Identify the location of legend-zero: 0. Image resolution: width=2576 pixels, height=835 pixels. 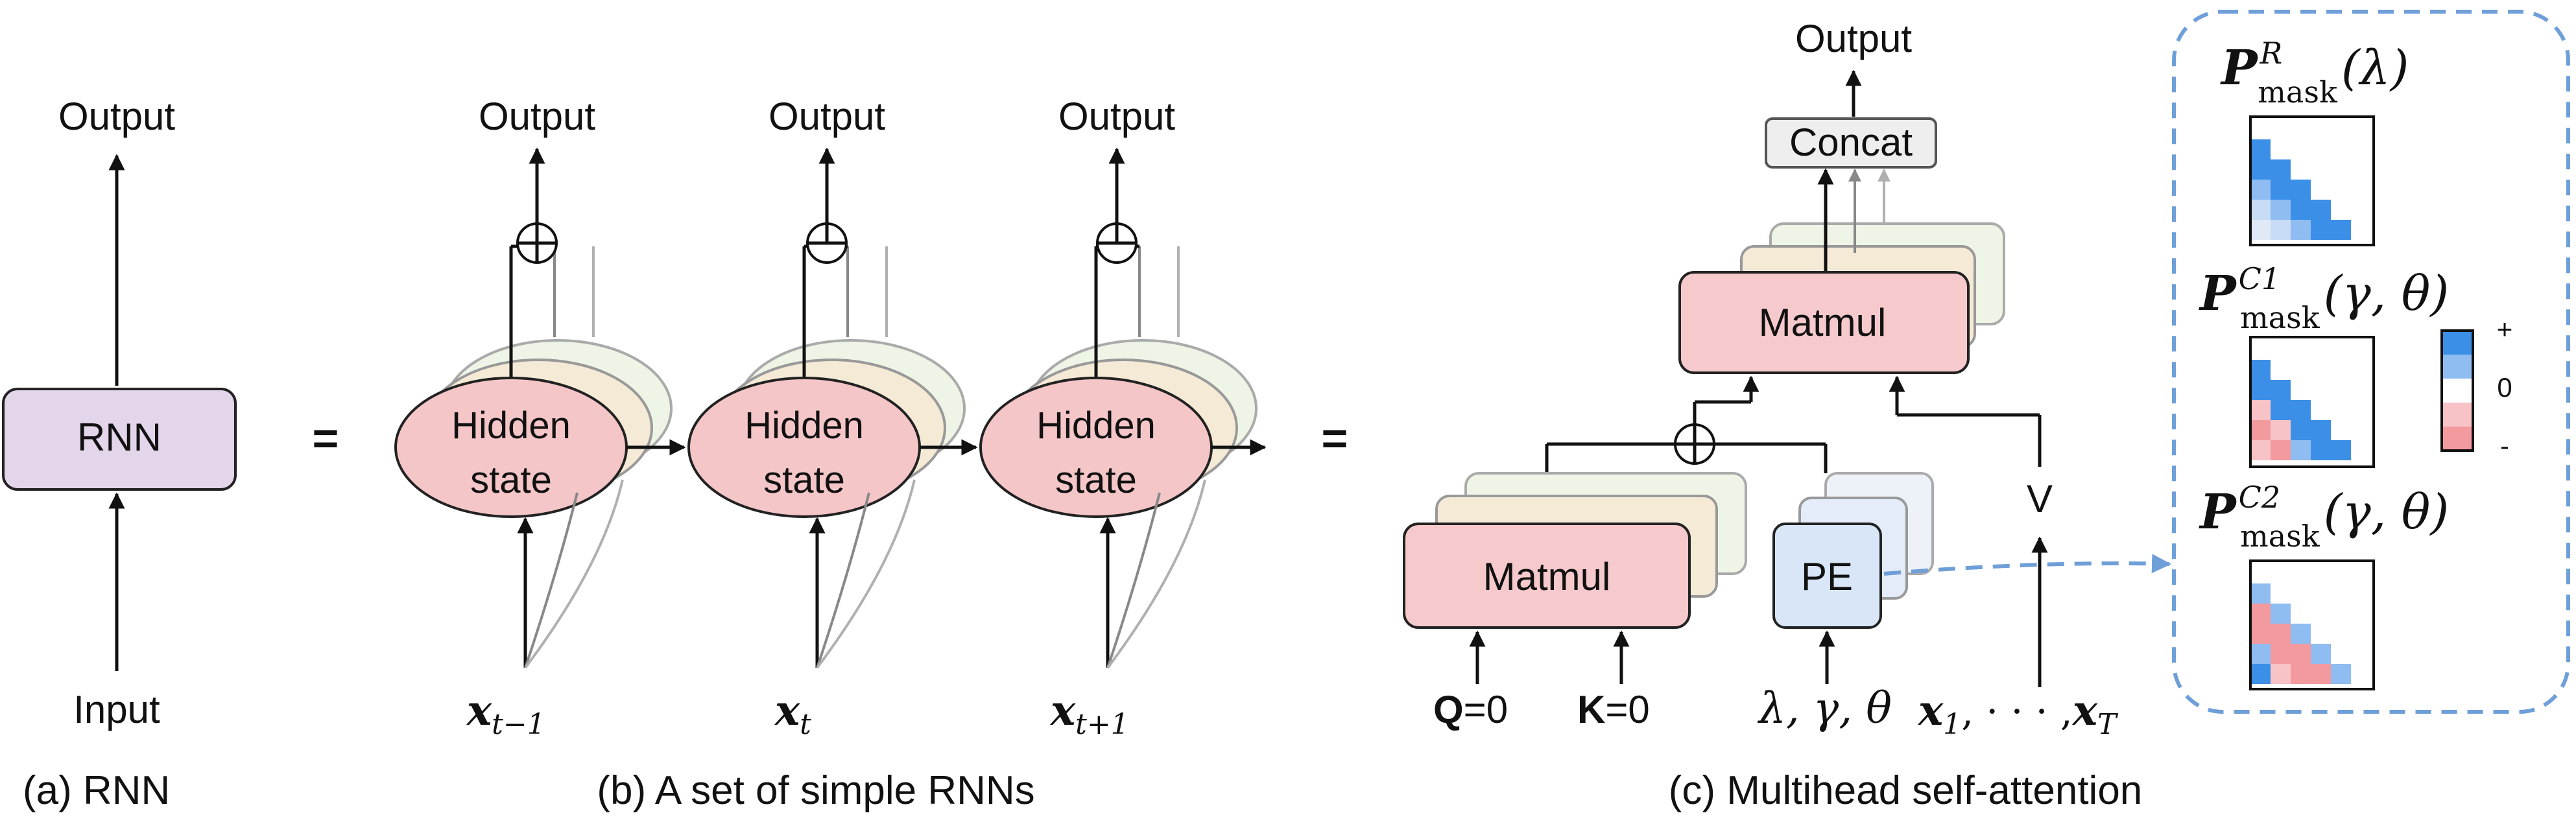
(2504, 387).